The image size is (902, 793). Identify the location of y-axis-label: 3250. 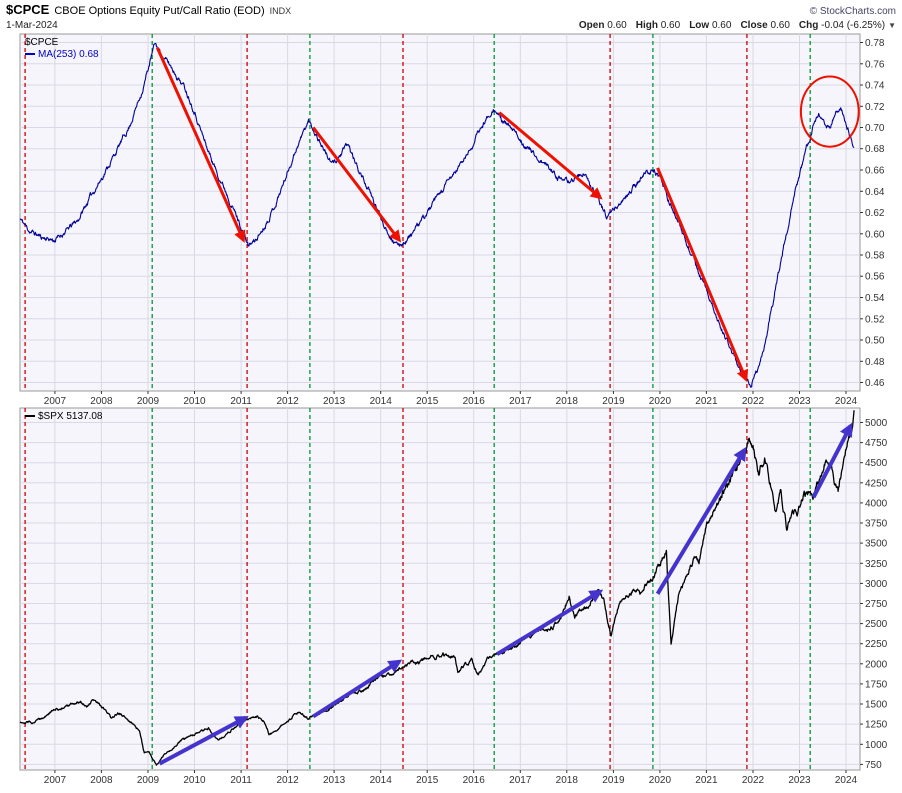
(876, 564).